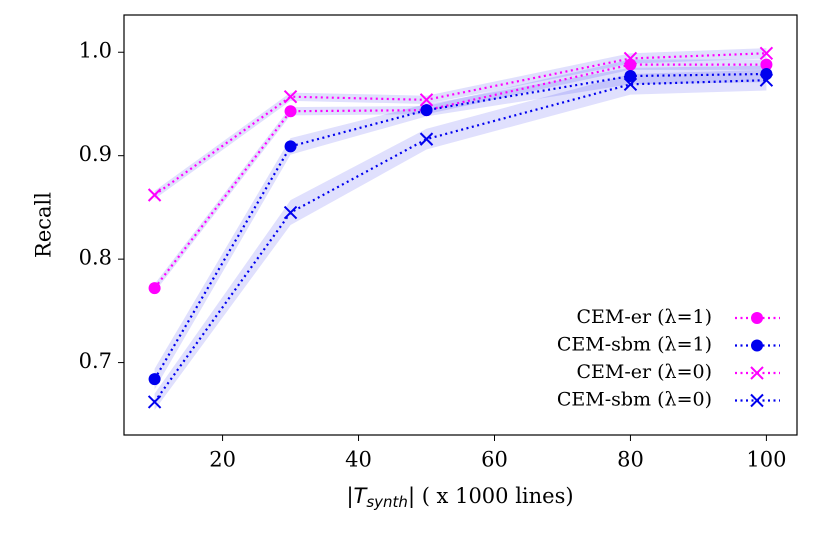  I want to click on x-tick-label: 80, so click(630, 460).